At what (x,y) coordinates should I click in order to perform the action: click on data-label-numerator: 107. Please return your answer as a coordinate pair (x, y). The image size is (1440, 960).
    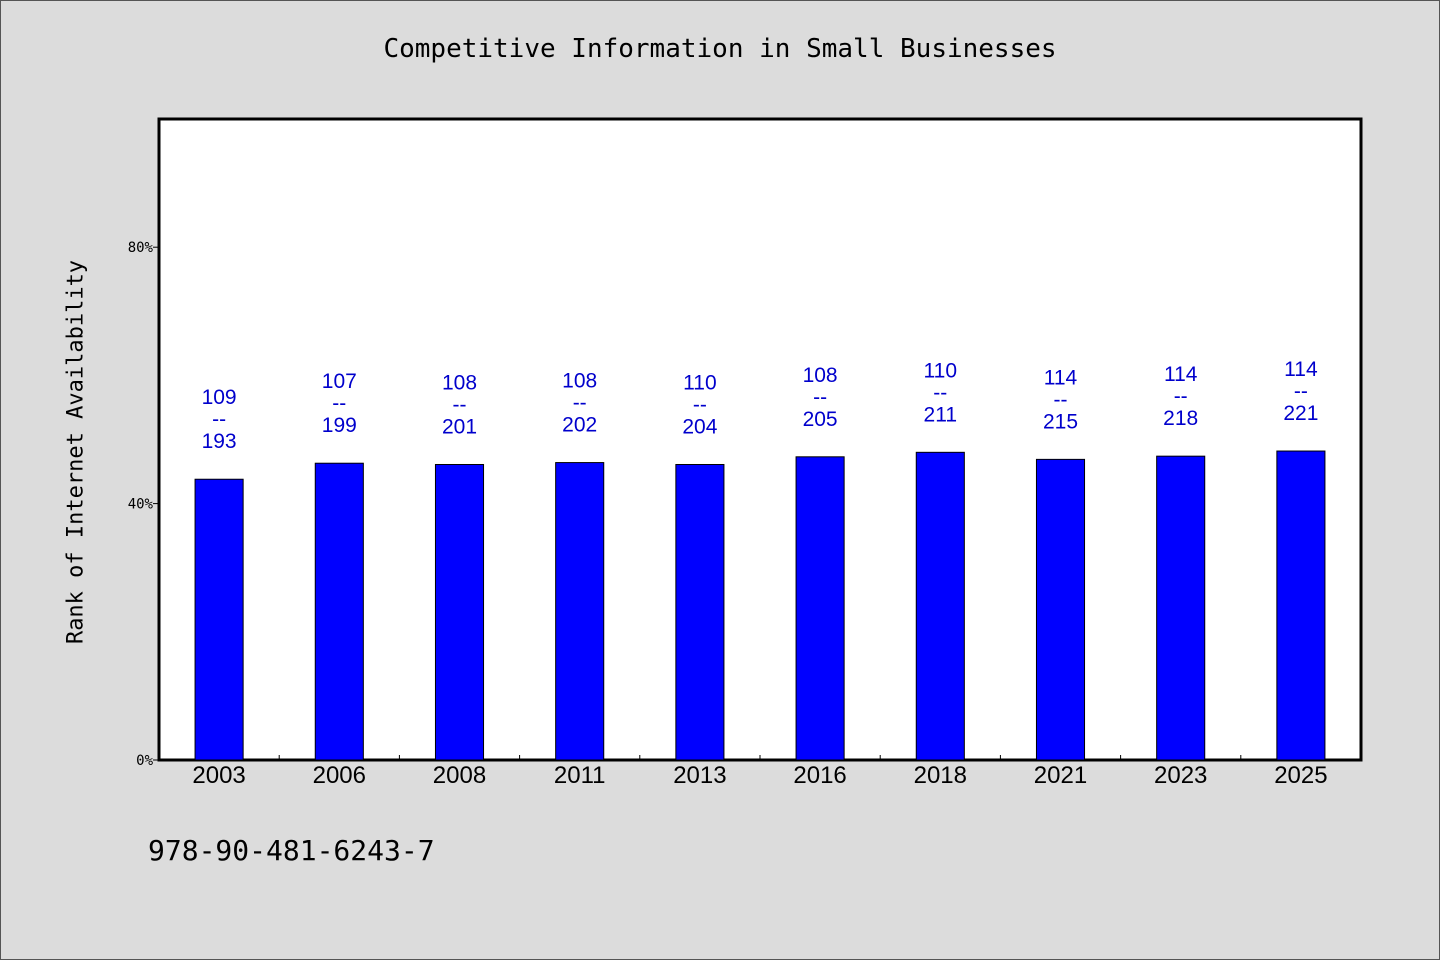
    Looking at the image, I should click on (339, 381).